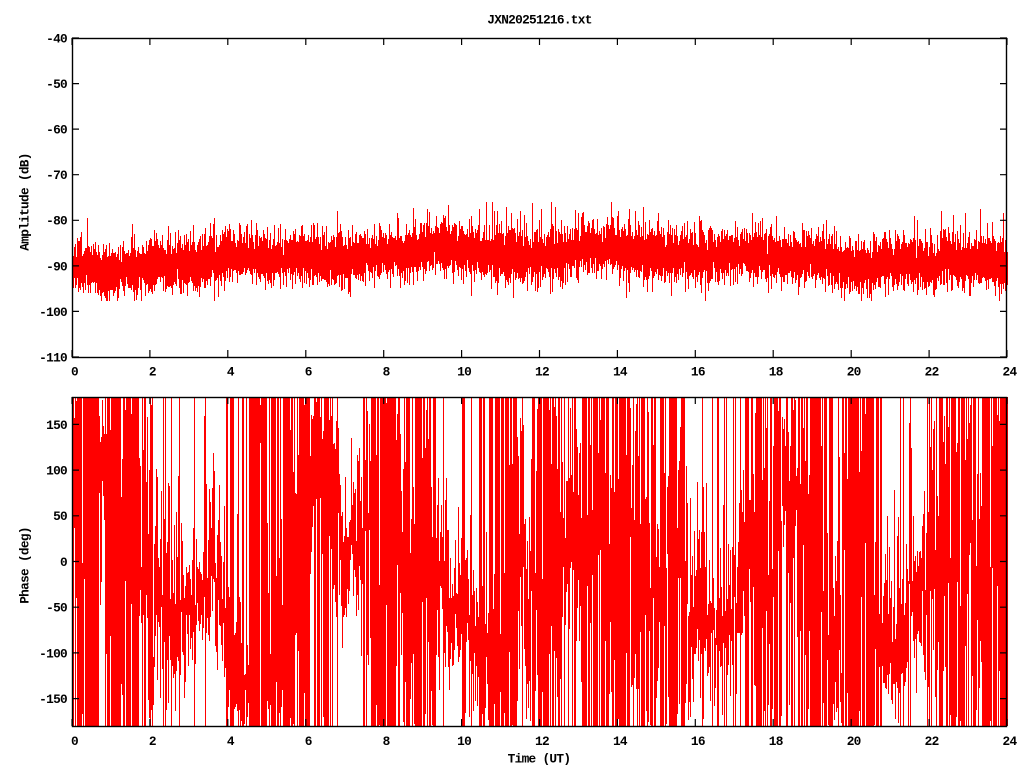 The height and width of the screenshot is (768, 1024). Describe the element at coordinates (56, 221) in the screenshot. I see `svg-text: -80` at that location.